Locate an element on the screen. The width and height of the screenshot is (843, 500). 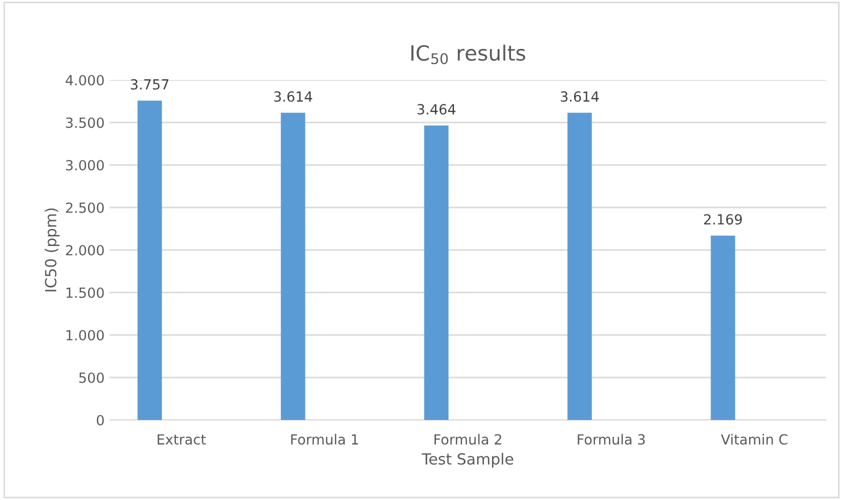
data-label: 3.464 is located at coordinates (437, 109).